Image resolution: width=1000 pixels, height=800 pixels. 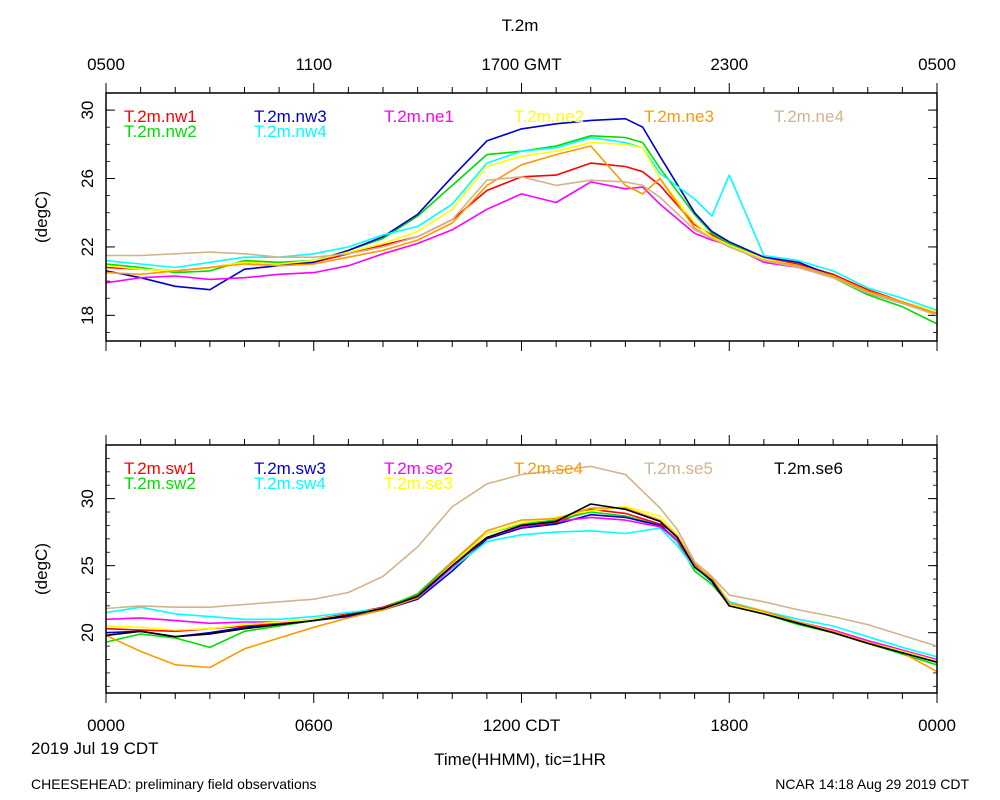 What do you see at coordinates (520, 25) in the screenshot?
I see `top-chart-title: T.2m` at bounding box center [520, 25].